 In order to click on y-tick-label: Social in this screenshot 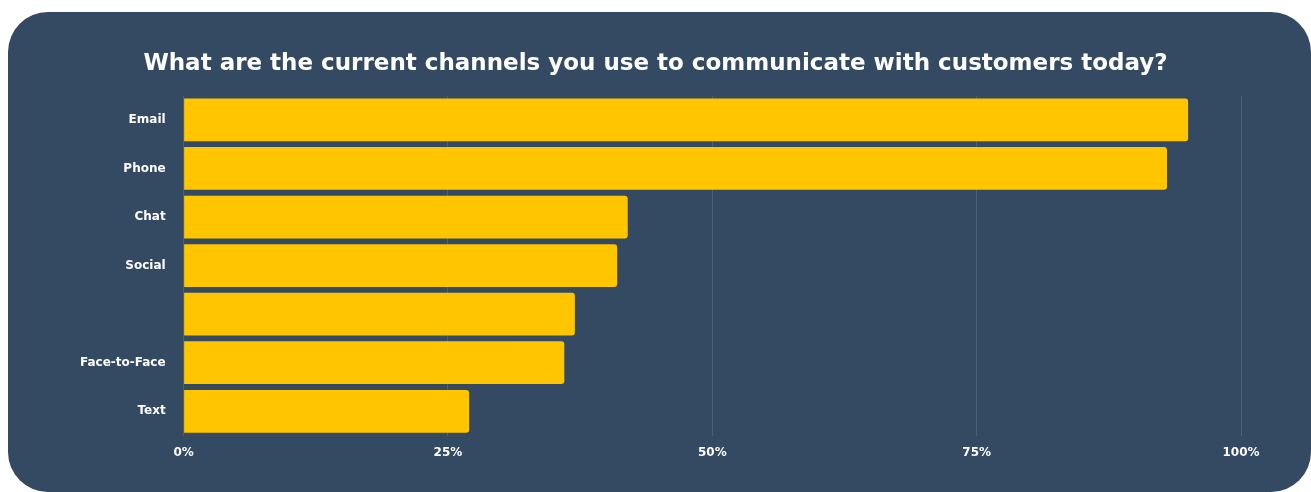, I will do `click(145, 264)`.